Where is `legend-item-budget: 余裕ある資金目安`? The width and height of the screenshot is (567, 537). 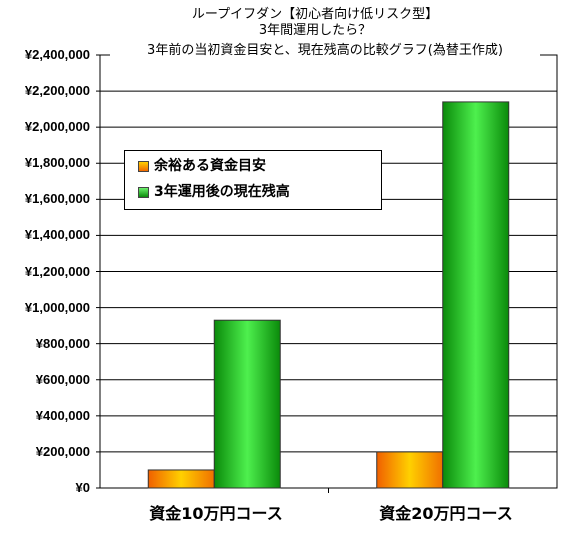 legend-item-budget: 余裕ある資金目安 is located at coordinates (202, 166).